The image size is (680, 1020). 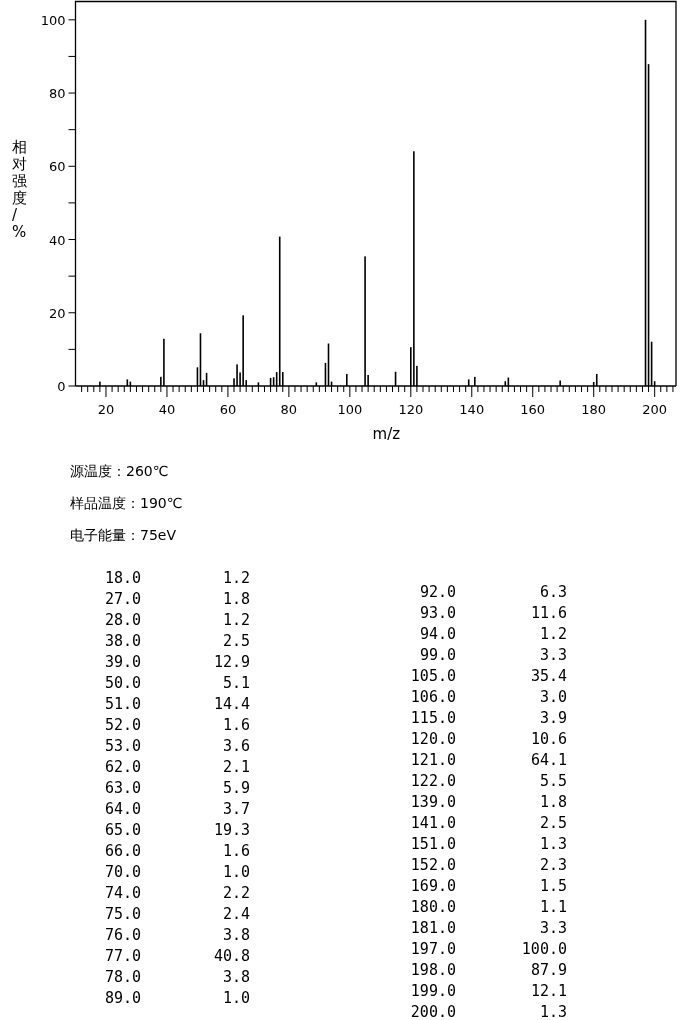 I want to click on y-tick-label: 80, so click(x=57, y=94).